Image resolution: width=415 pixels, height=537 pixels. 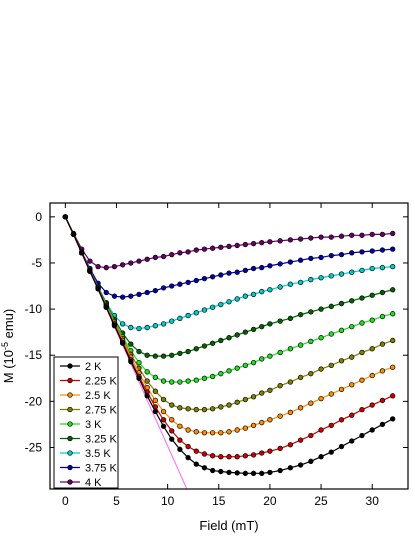 I want to click on legend-label: 2.25 K, so click(x=101, y=382).